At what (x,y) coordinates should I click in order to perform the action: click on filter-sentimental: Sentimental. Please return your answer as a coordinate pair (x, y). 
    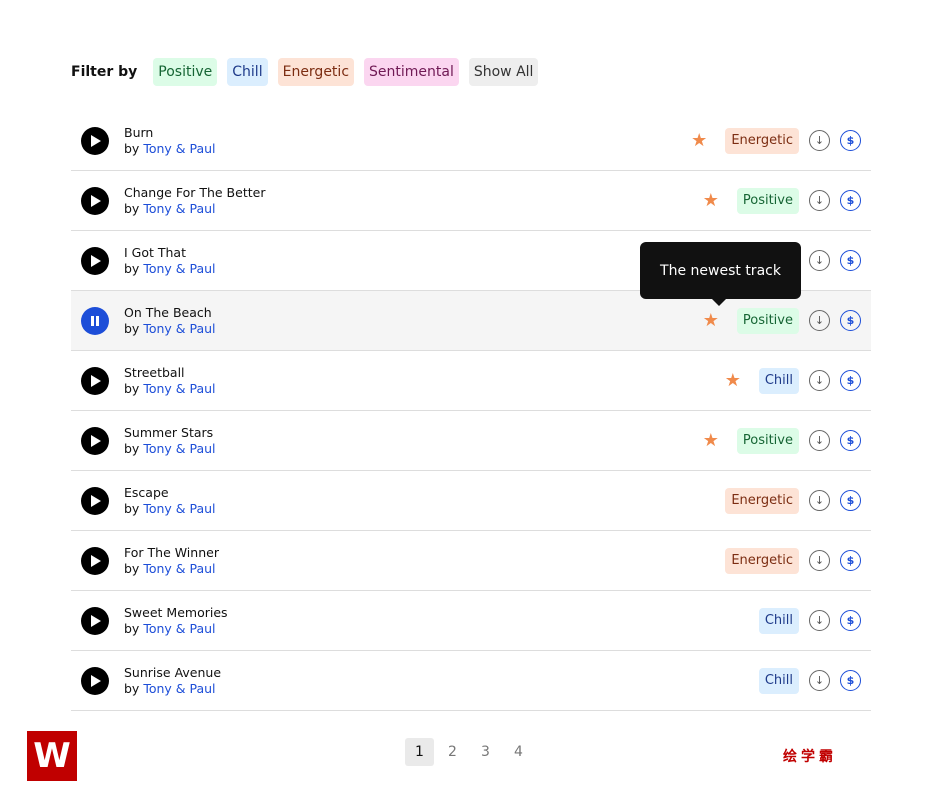
    Looking at the image, I should click on (411, 72).